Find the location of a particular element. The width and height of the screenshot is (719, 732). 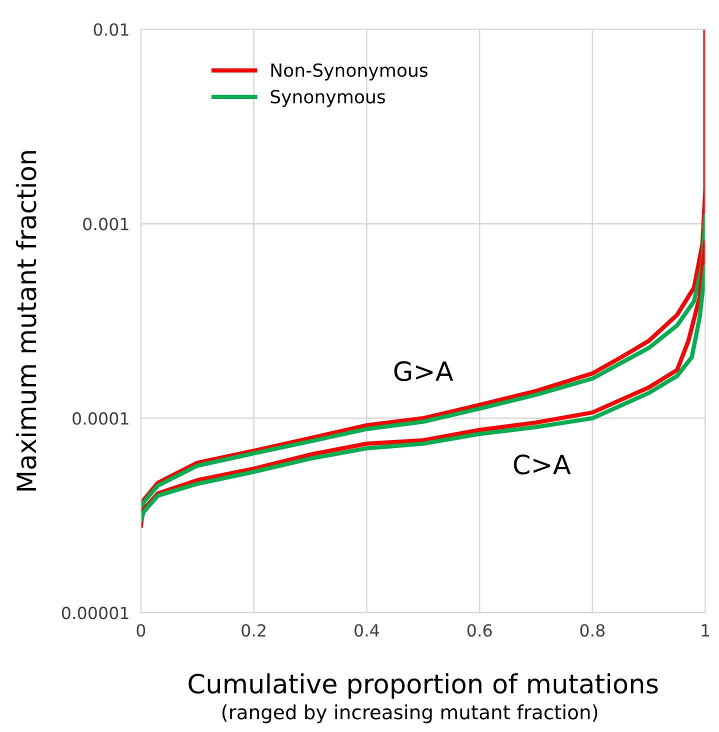

legend-label: Non-Synonymous is located at coordinates (349, 72).